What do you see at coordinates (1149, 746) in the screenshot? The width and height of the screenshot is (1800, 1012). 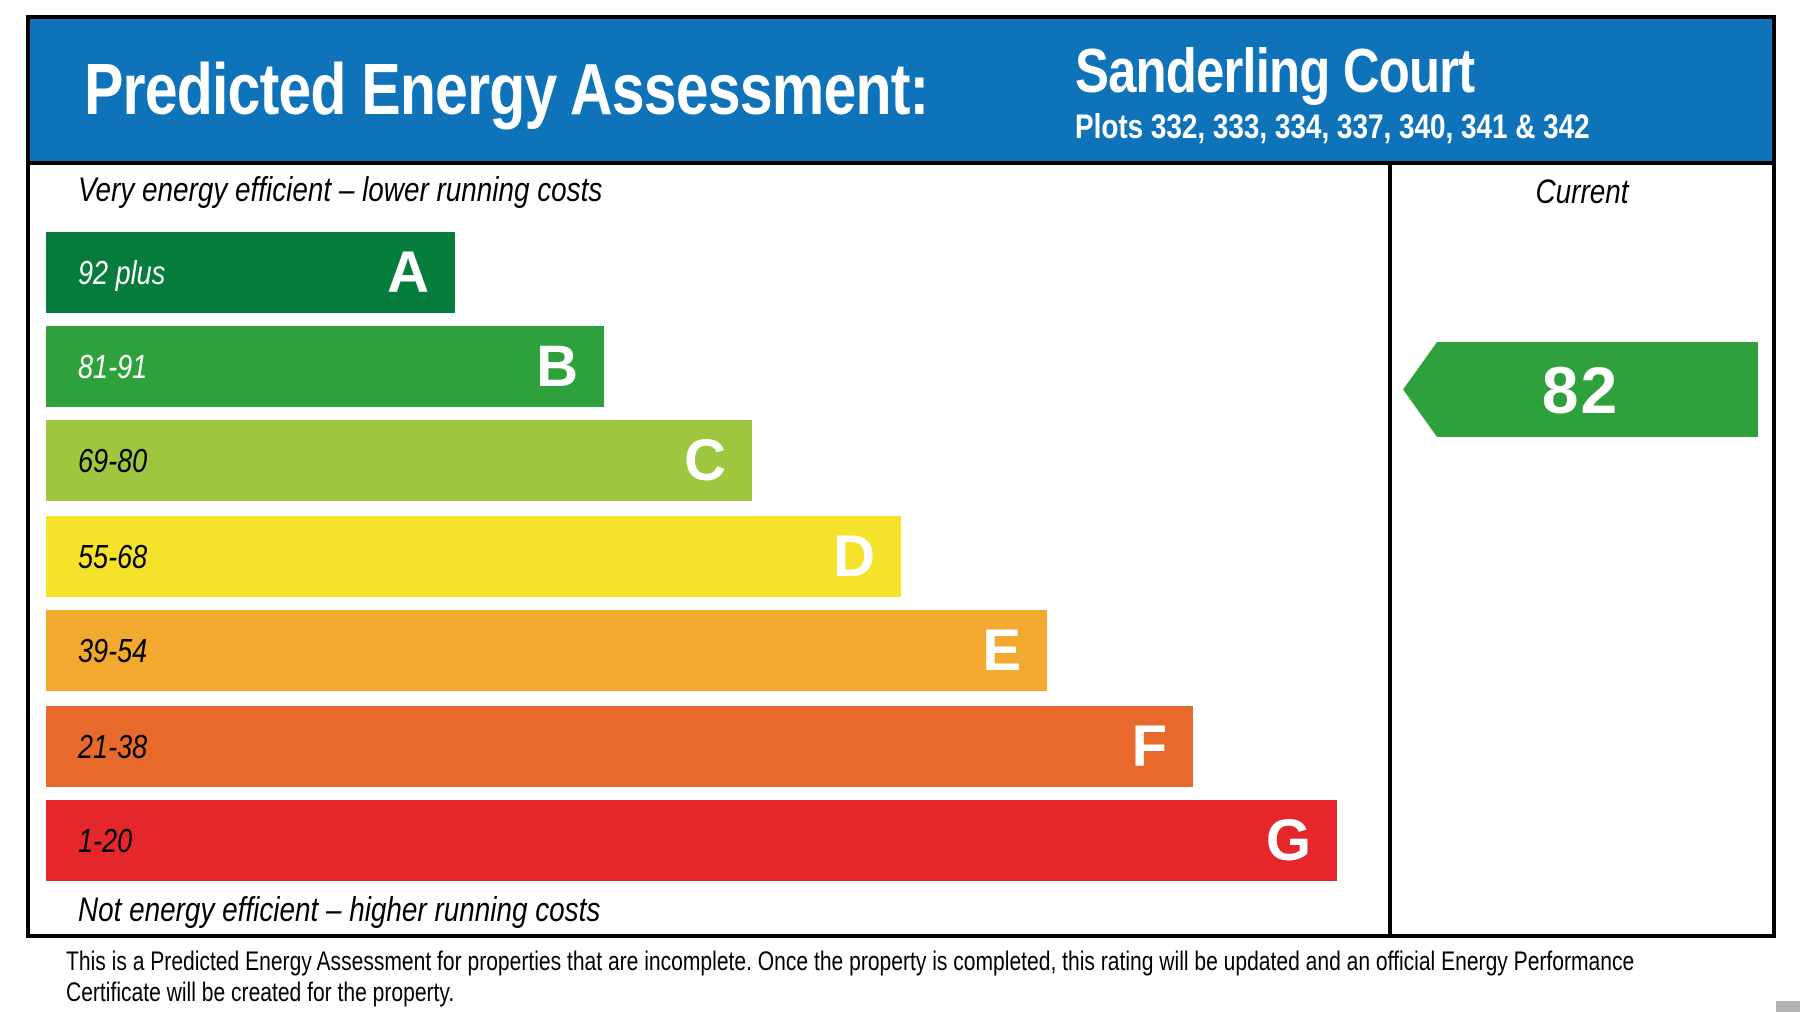 I see `band-letter: F` at bounding box center [1149, 746].